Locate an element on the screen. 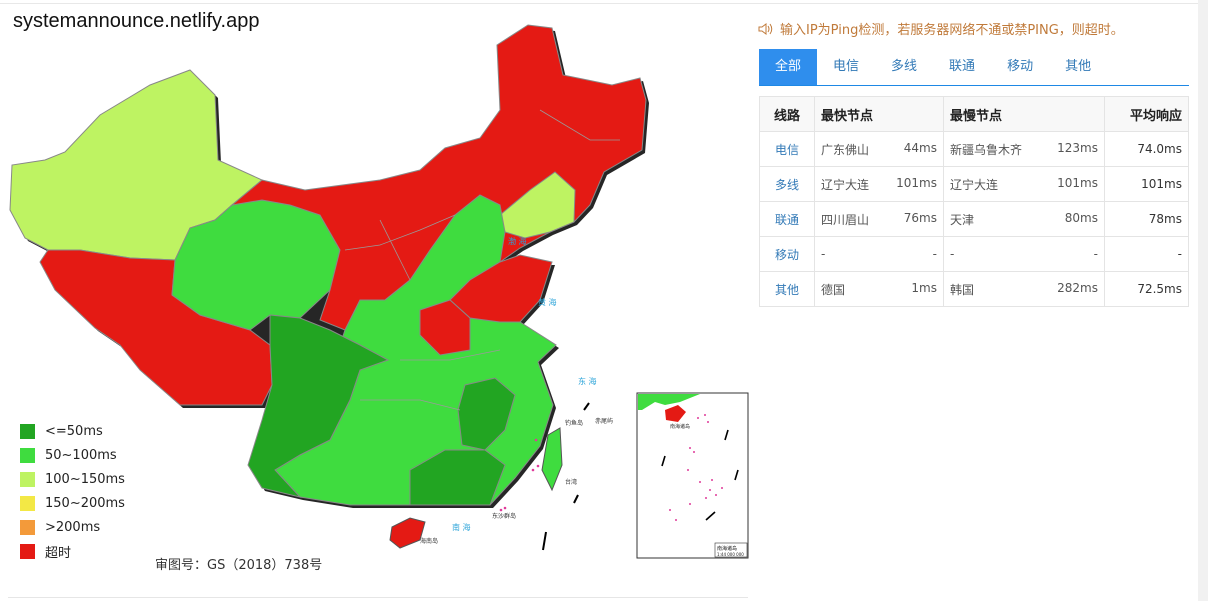 This screenshot has width=1208, height=601. legend-item: 150~200ms is located at coordinates (72, 503).